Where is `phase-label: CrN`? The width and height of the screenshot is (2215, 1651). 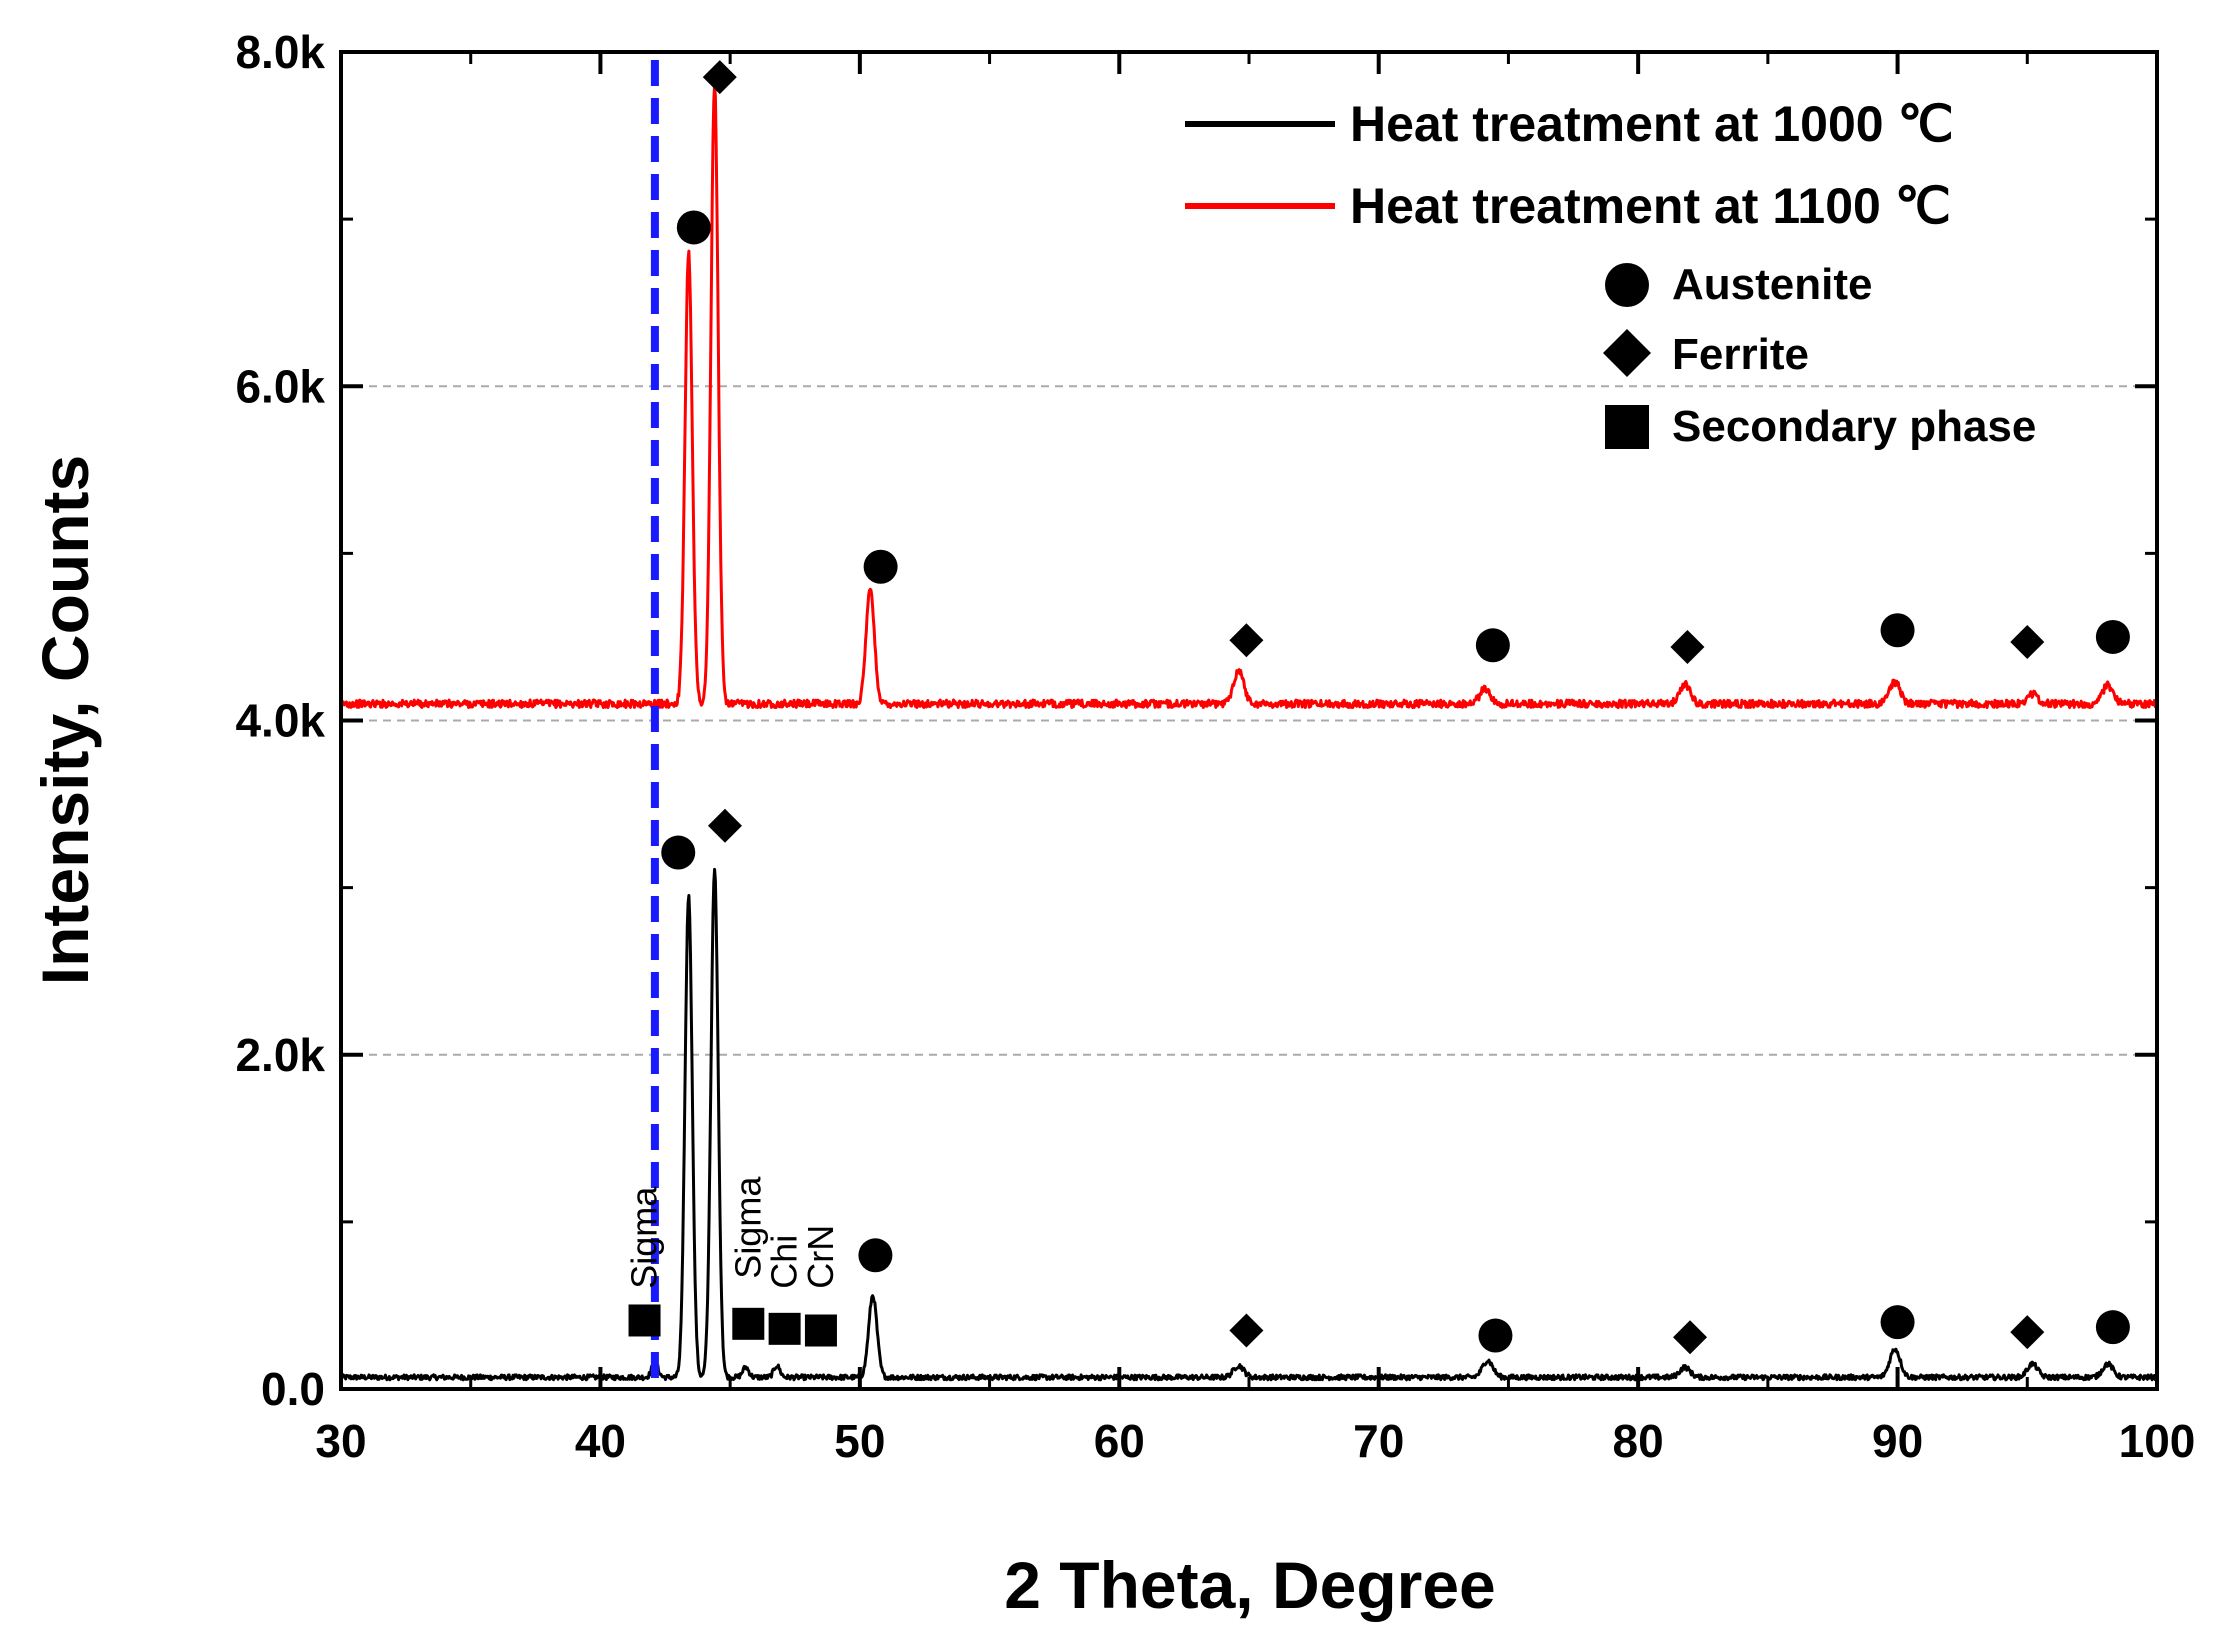 phase-label: CrN is located at coordinates (820, 1257).